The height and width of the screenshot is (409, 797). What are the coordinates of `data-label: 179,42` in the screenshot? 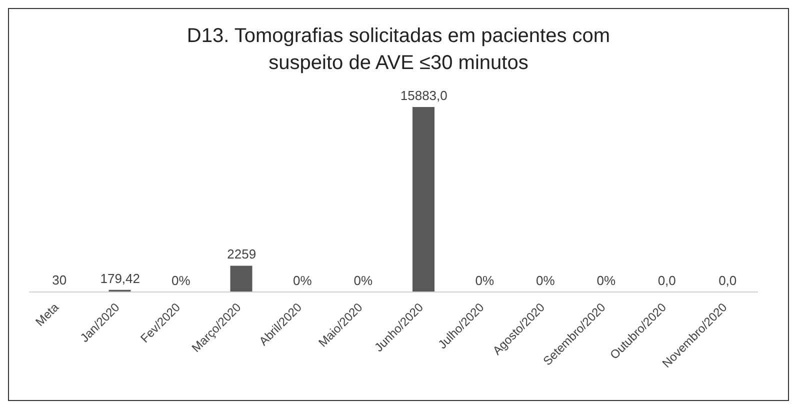 It's located at (120, 278).